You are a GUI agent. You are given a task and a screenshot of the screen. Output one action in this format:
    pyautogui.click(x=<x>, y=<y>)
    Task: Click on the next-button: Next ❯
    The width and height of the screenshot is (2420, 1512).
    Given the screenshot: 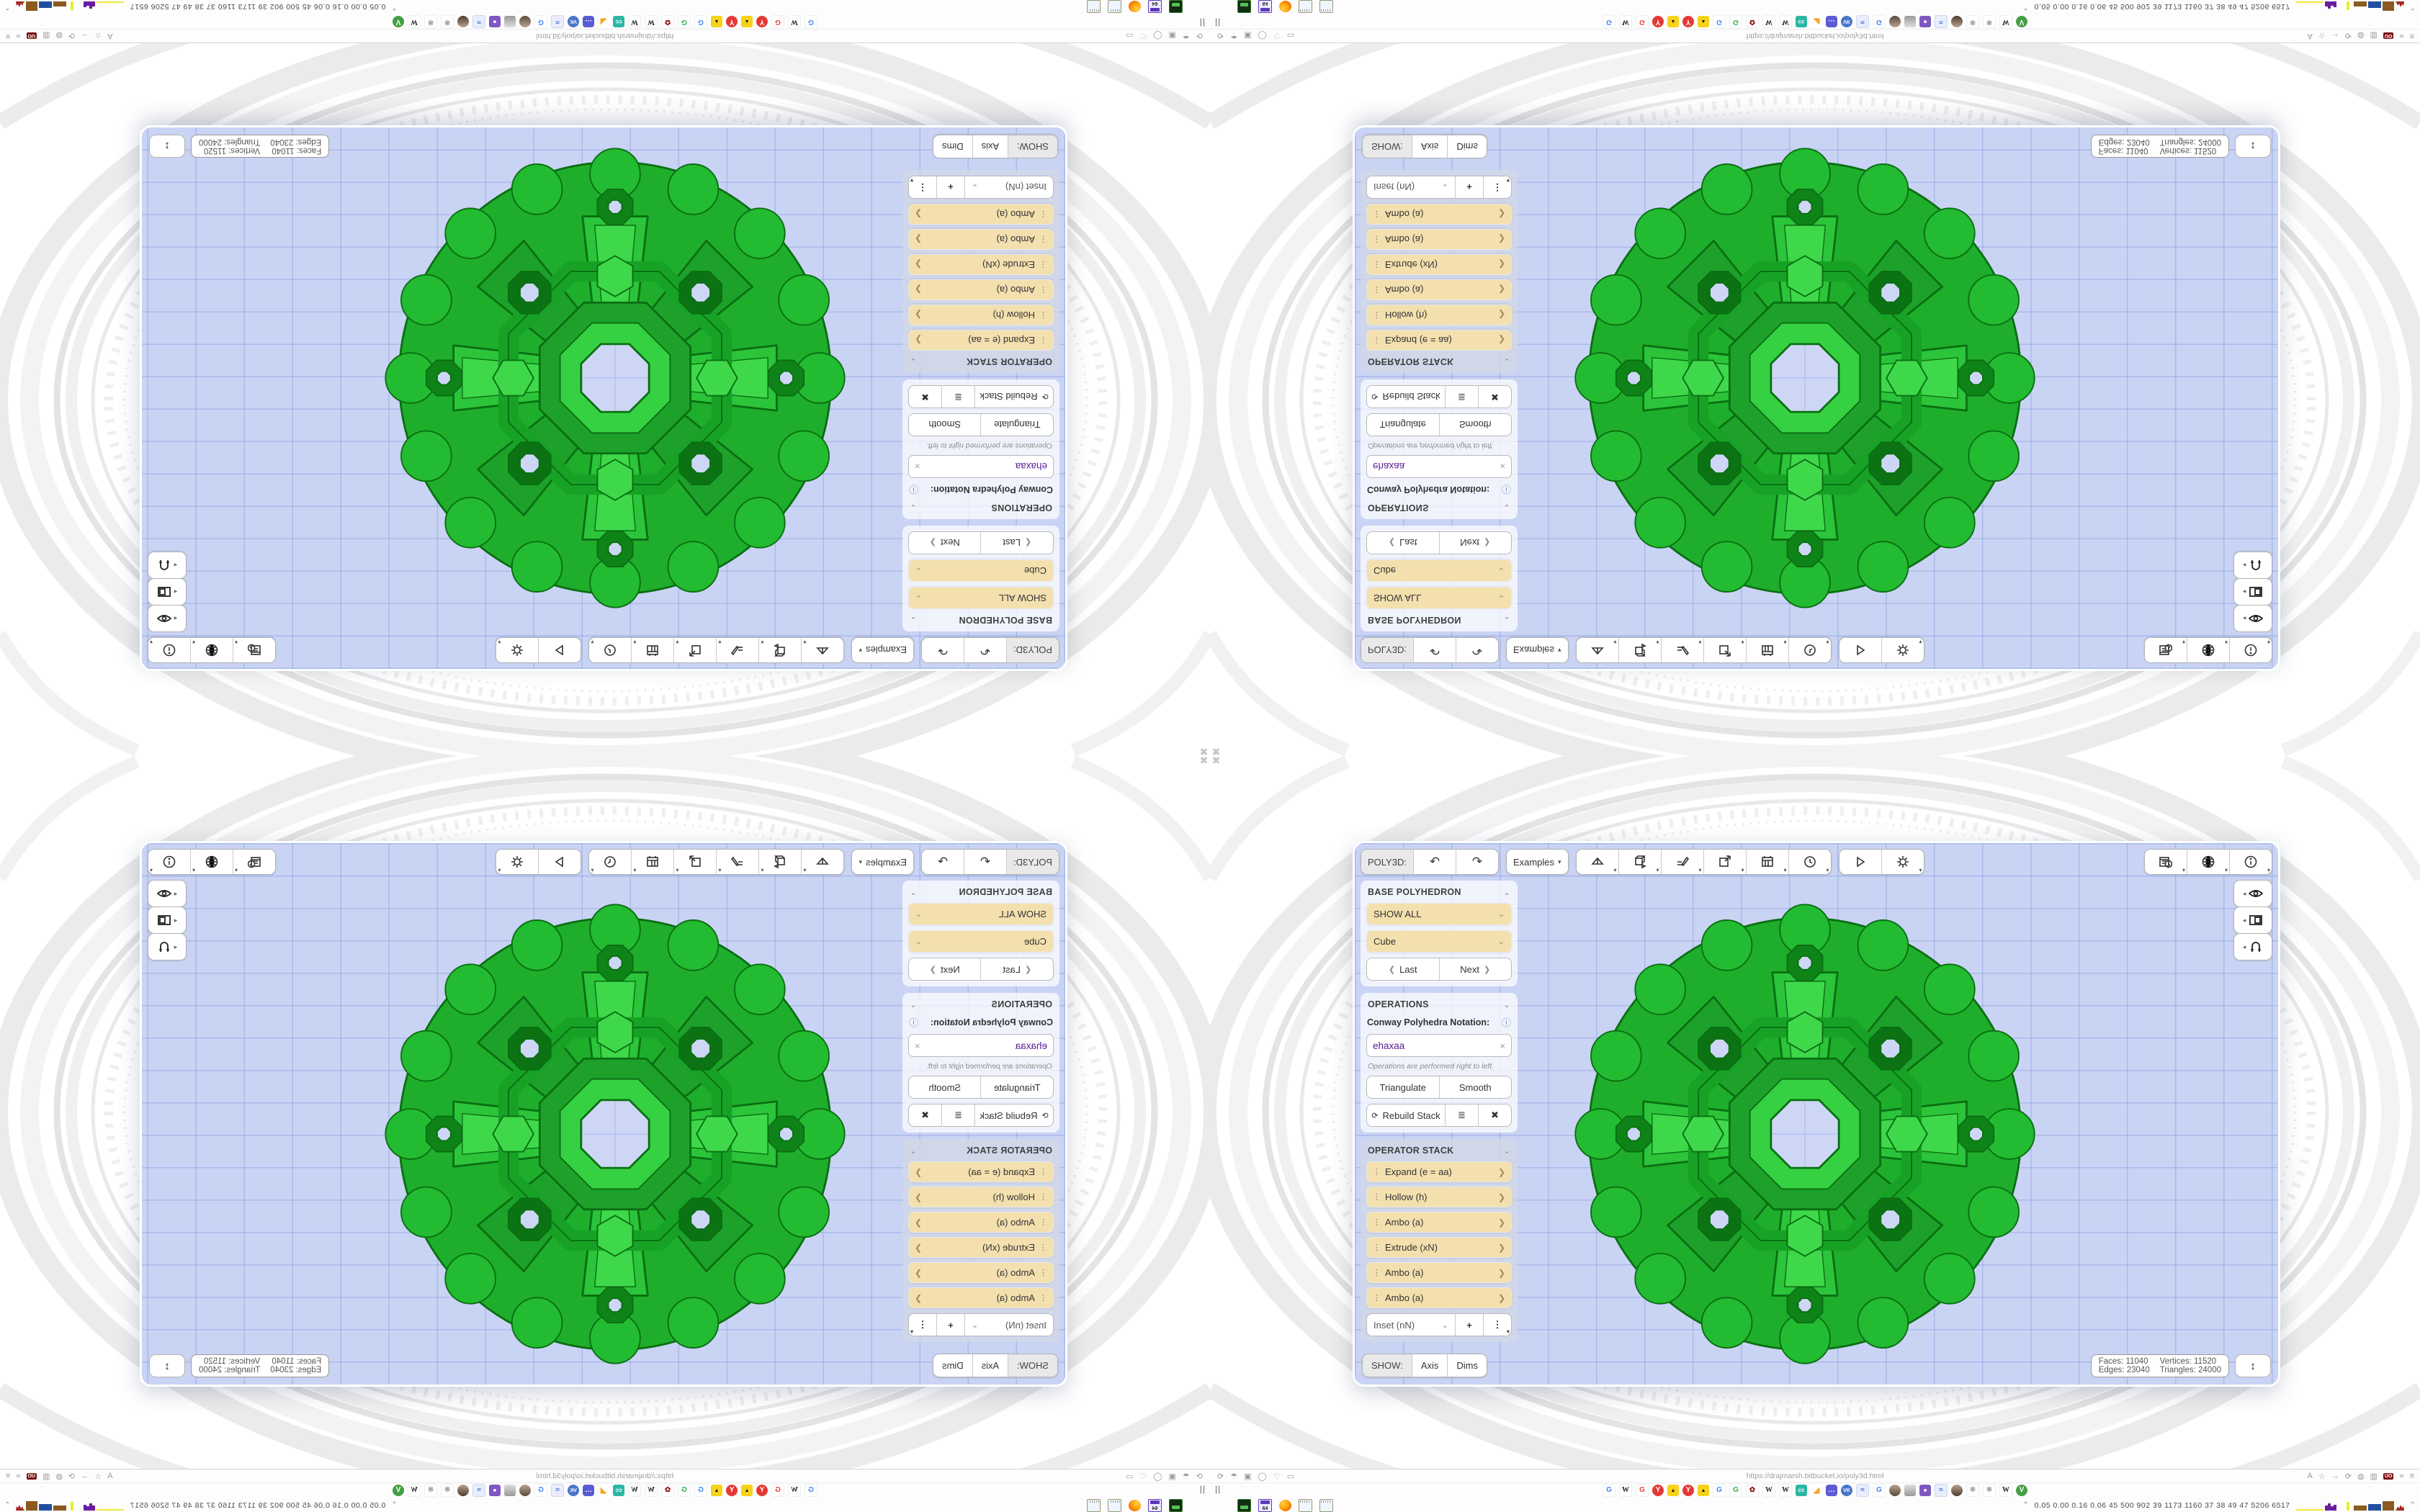 What is the action you would take?
    pyautogui.click(x=945, y=969)
    